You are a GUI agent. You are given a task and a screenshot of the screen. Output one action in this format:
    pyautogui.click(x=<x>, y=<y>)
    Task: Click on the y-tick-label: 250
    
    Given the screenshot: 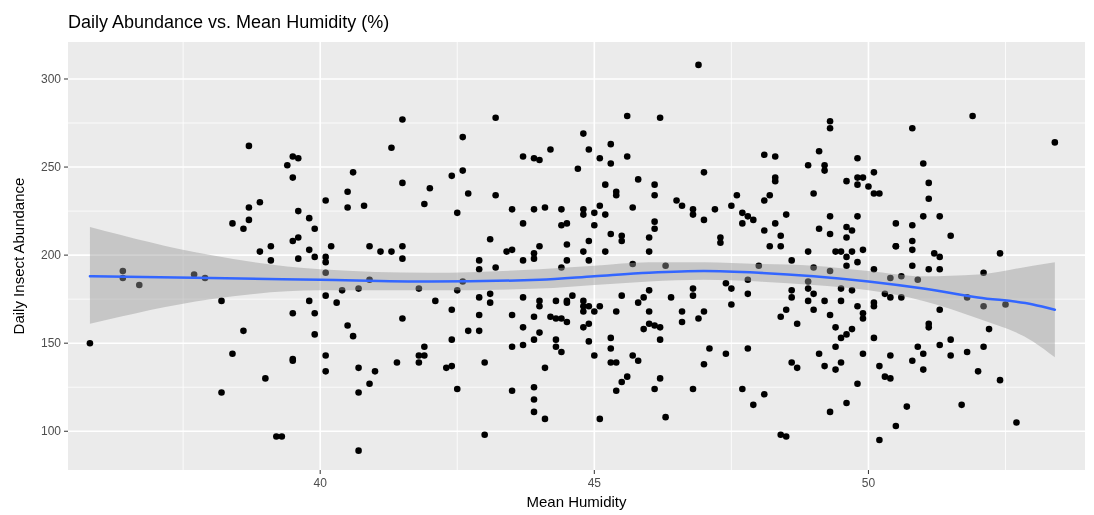 What is the action you would take?
    pyautogui.click(x=51, y=167)
    